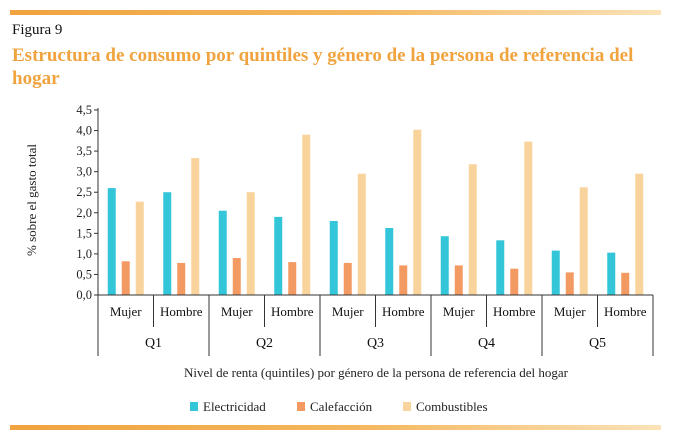  Describe the element at coordinates (87, 202) in the screenshot. I see `y-axis: 0,0 0,5 1,0 1,5 2,0 2,5 3,0 3,5 4,0 4,5` at that location.